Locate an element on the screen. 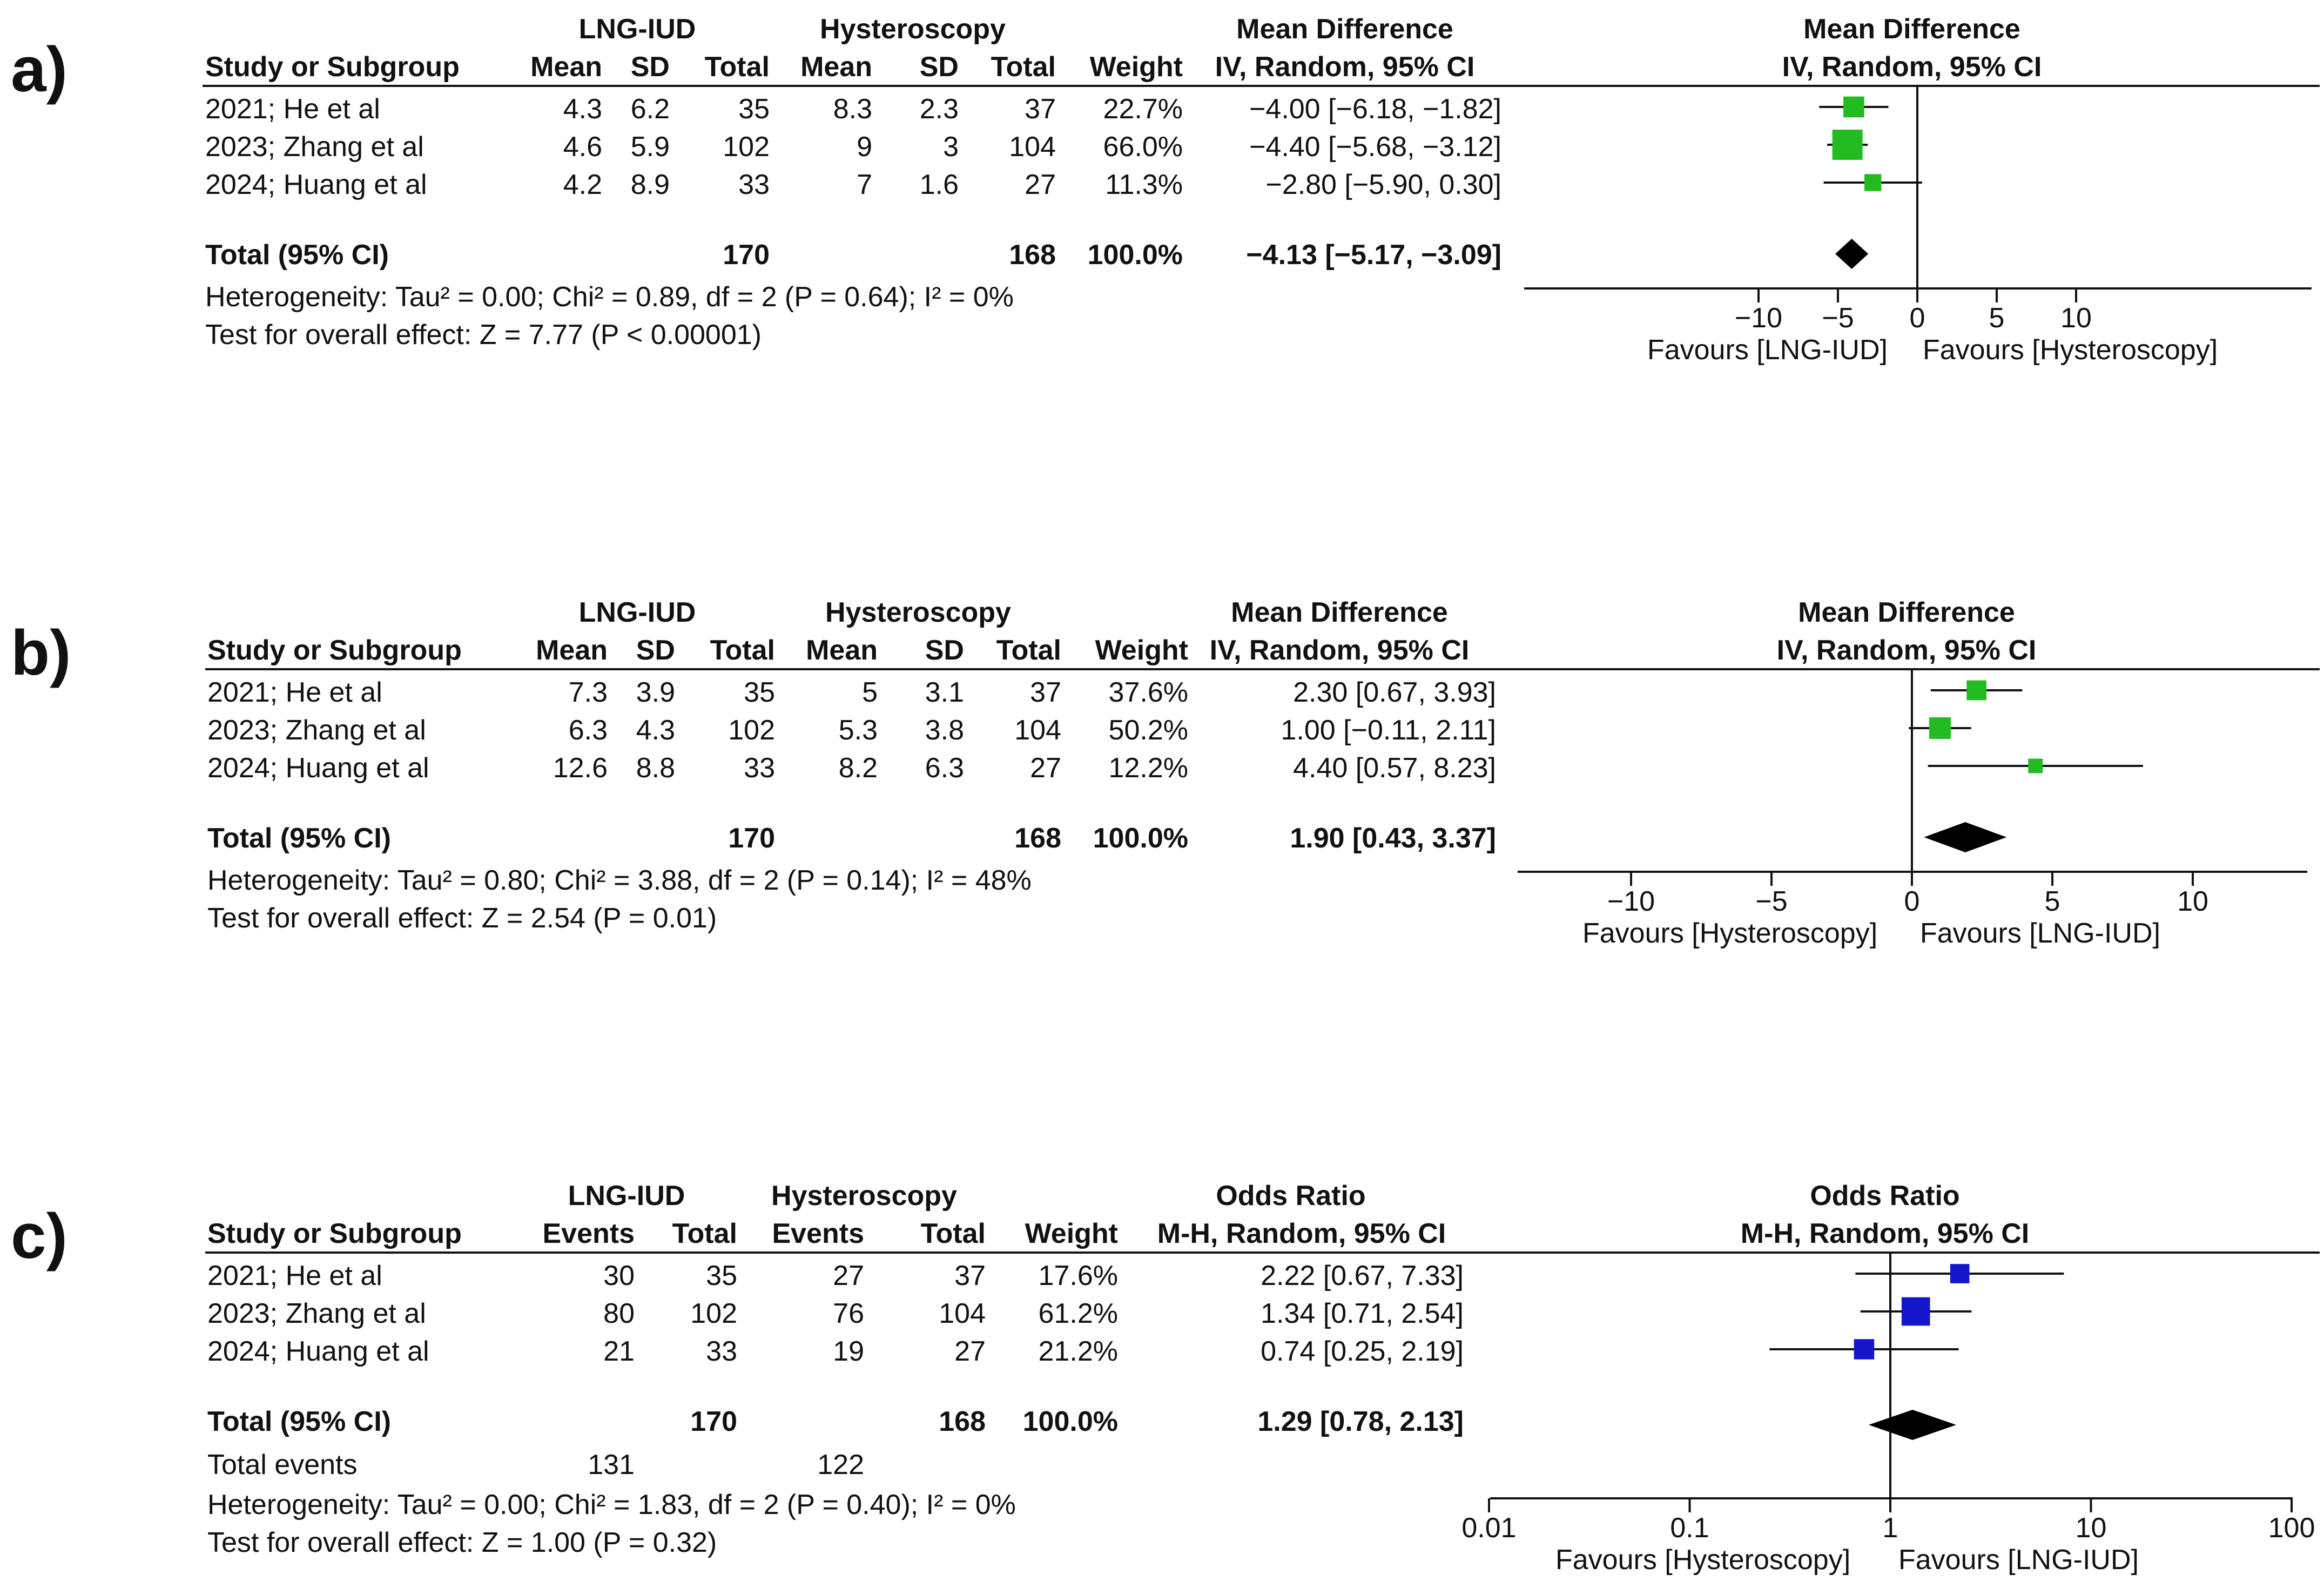  g2-sd: 2.3 is located at coordinates (939, 109).